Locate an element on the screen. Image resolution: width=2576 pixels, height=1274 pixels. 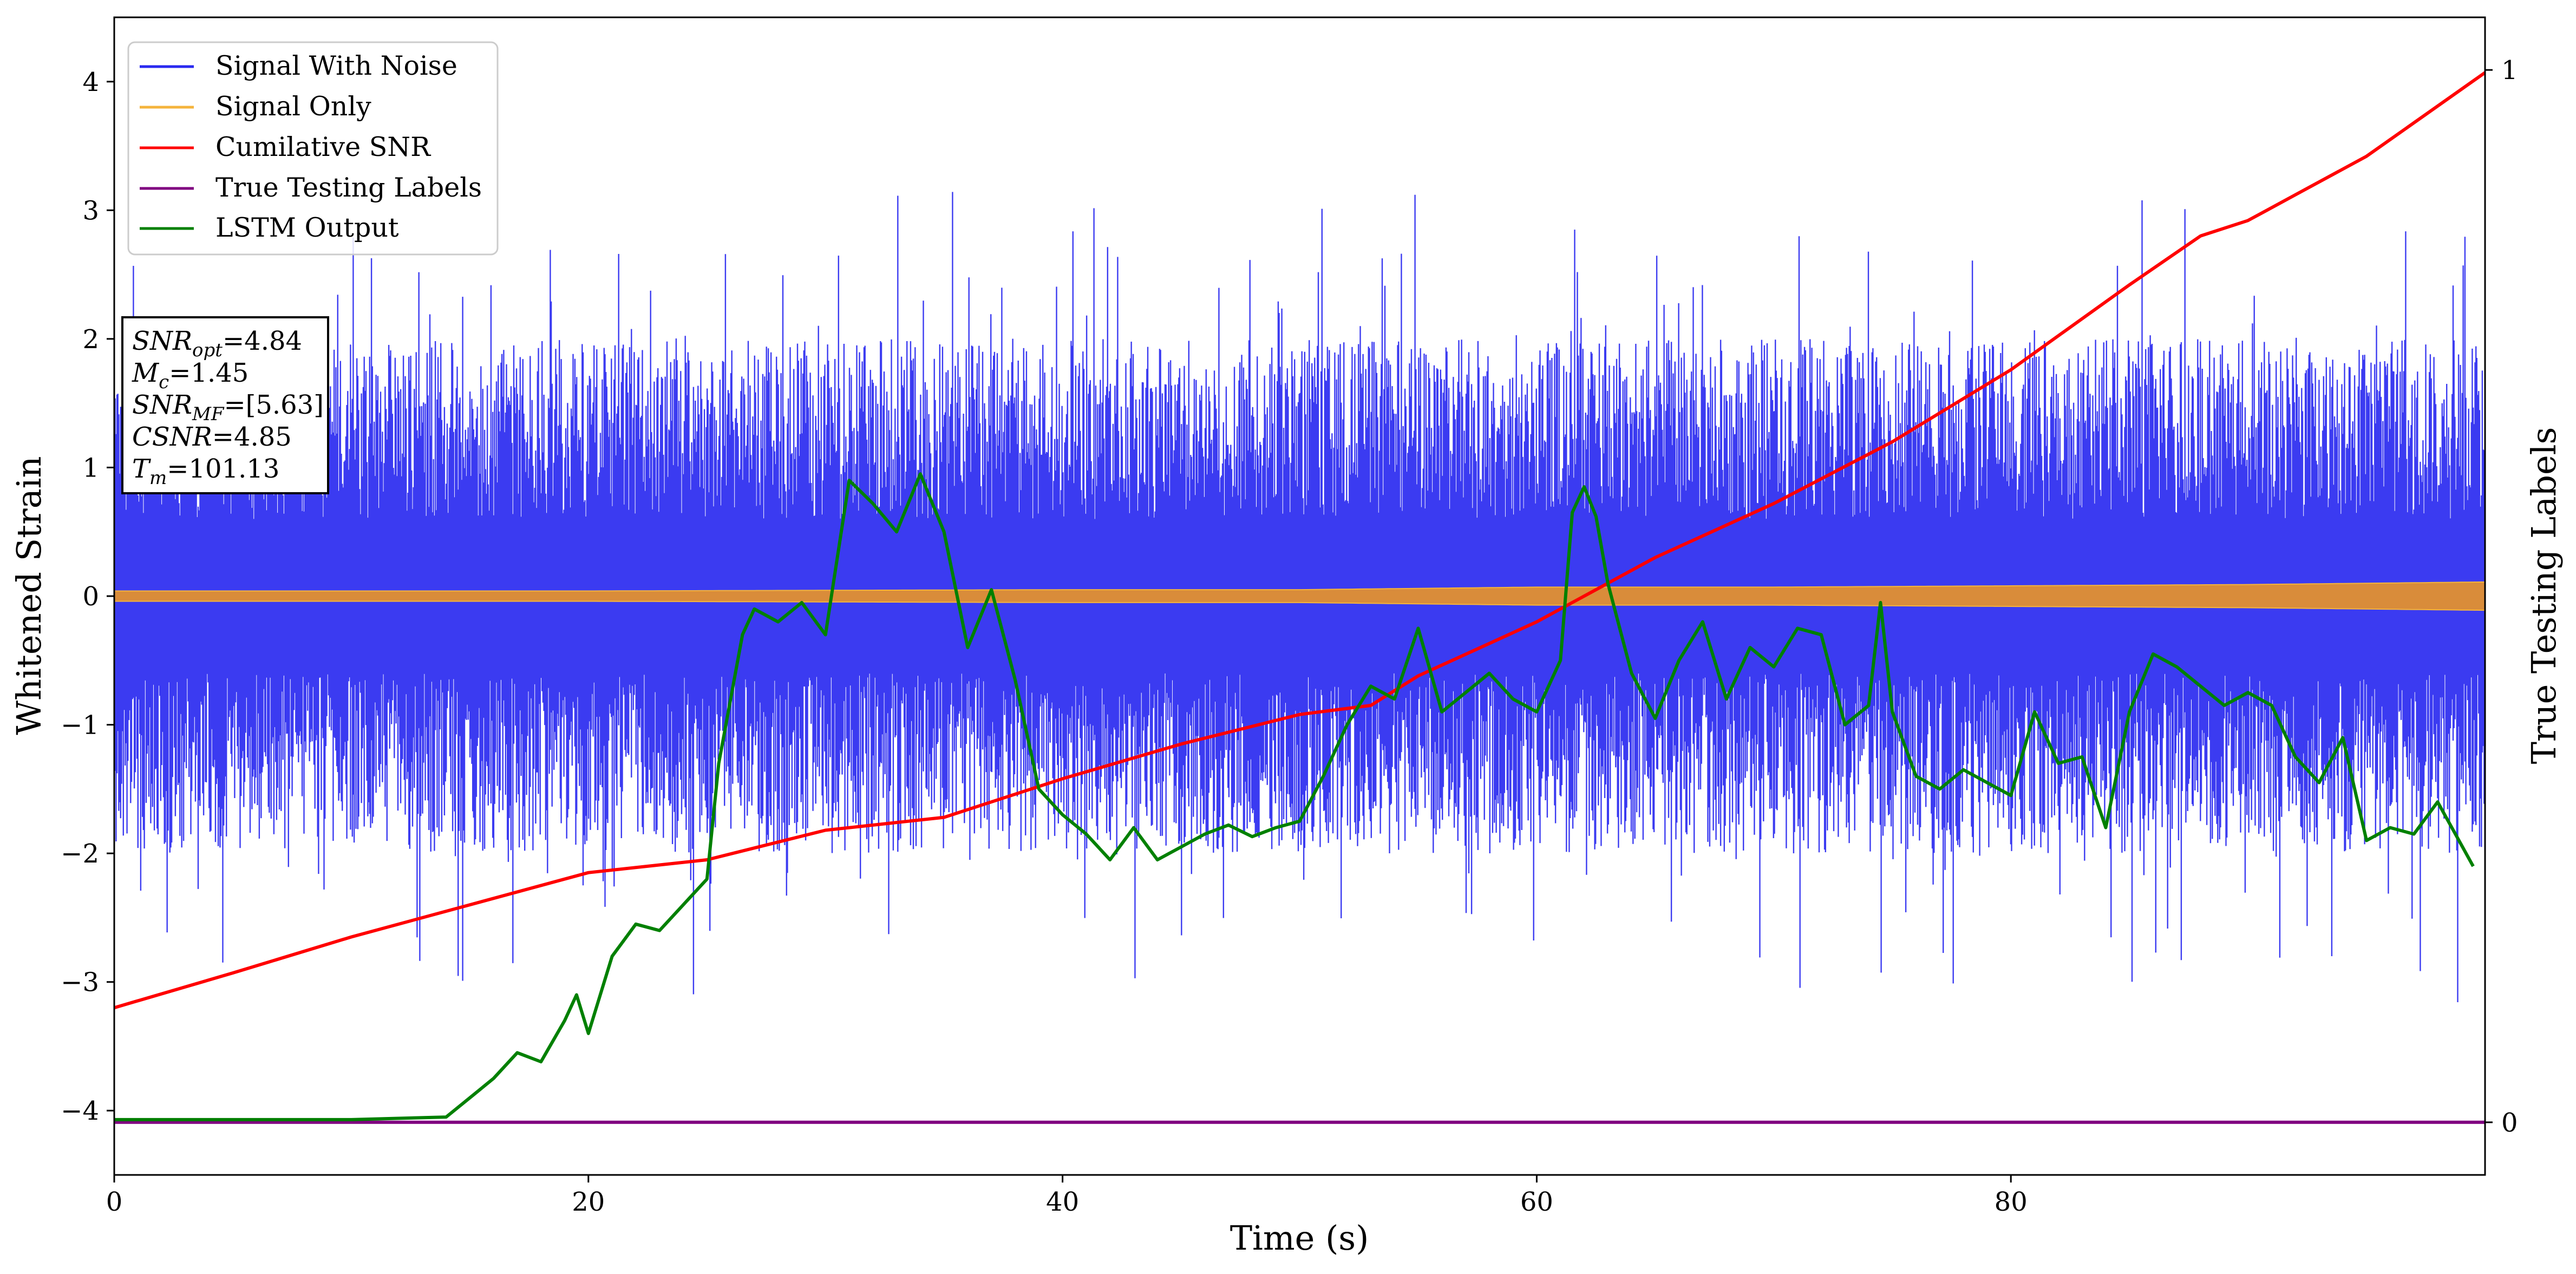
info-chirp-mass-main: M is located at coordinates (146, 373).